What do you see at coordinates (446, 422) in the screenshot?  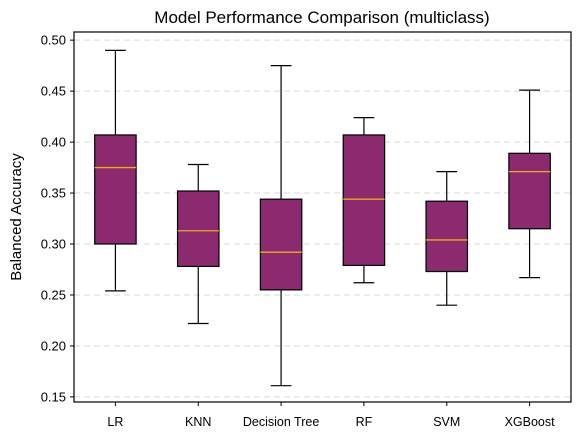 I see `x-tick-label: SVM` at bounding box center [446, 422].